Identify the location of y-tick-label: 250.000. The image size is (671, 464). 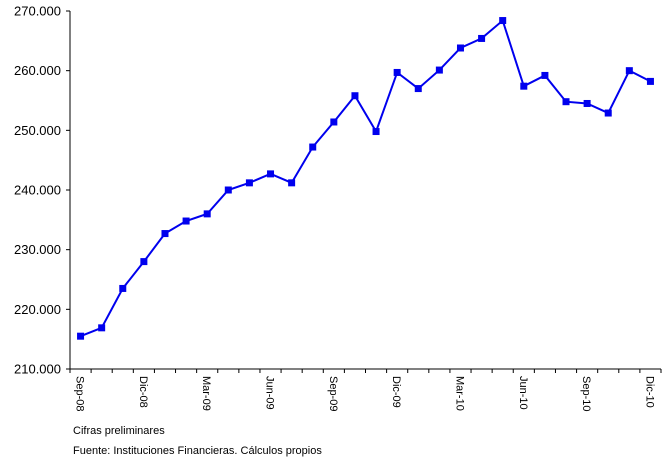
(37, 130).